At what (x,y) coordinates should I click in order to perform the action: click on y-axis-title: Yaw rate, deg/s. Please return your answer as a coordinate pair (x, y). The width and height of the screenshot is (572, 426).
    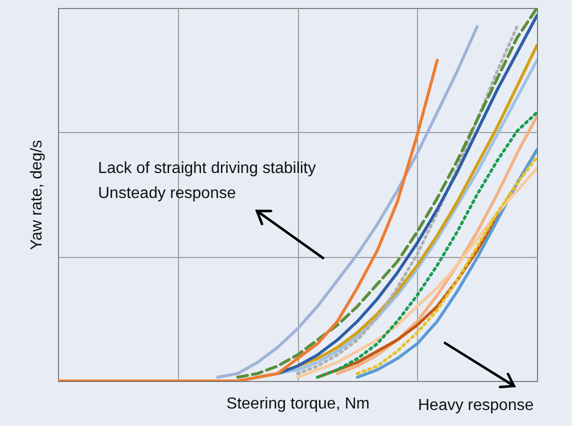
    Looking at the image, I should click on (37, 195).